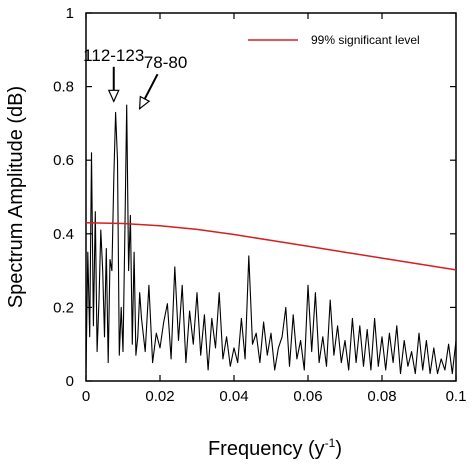 The width and height of the screenshot is (474, 466). What do you see at coordinates (113, 55) in the screenshot?
I see `annotation-label: 112-123` at bounding box center [113, 55].